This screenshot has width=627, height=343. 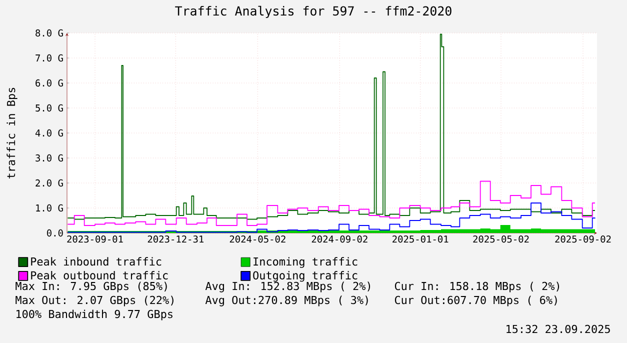 What do you see at coordinates (54, 233) in the screenshot?
I see `y-tick-label: 0.0` at bounding box center [54, 233].